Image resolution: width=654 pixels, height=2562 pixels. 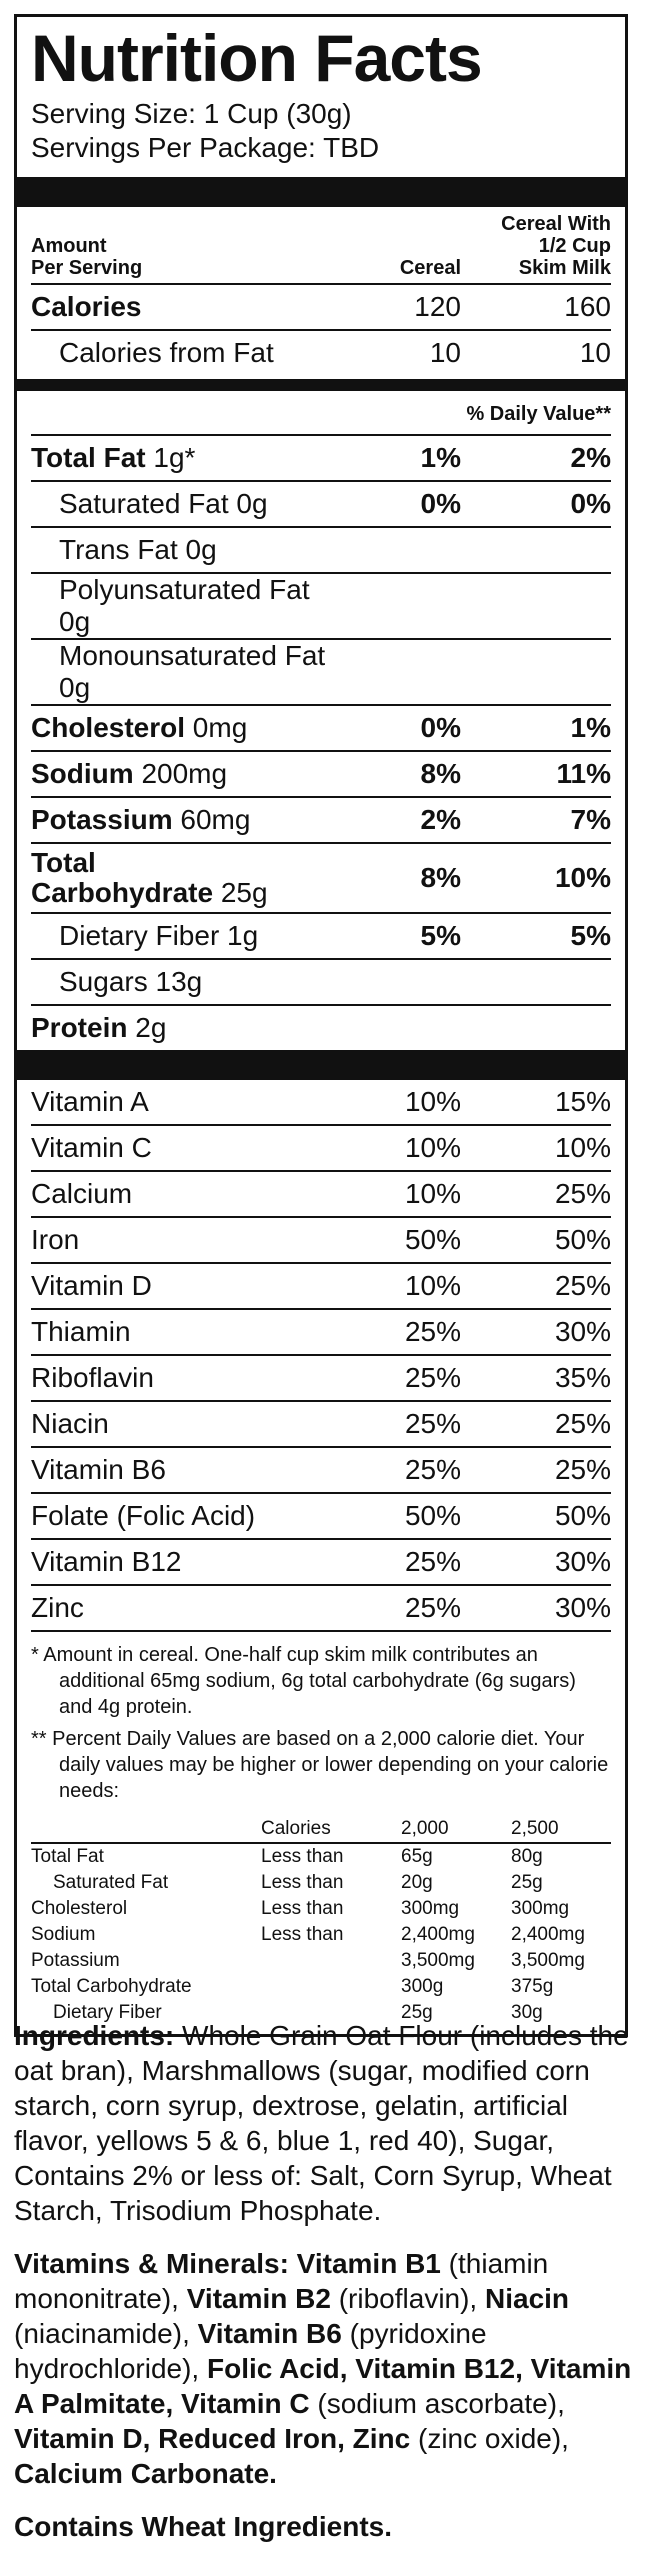 What do you see at coordinates (269, 2333) in the screenshot?
I see `vm-bold: Vitamin B6` at bounding box center [269, 2333].